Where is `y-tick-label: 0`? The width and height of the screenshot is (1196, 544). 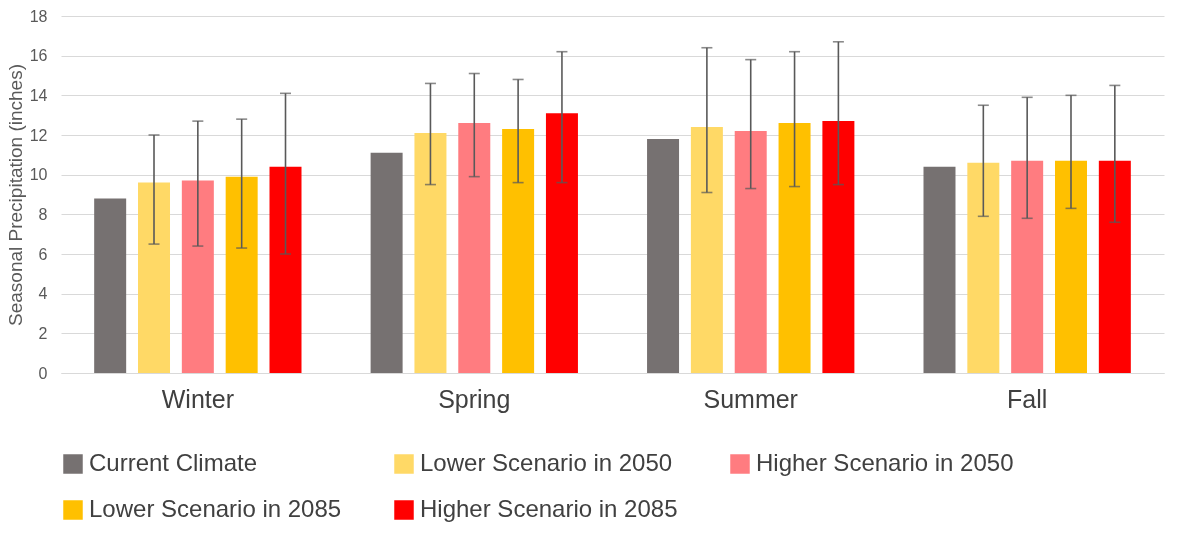 y-tick-label: 0 is located at coordinates (43, 373).